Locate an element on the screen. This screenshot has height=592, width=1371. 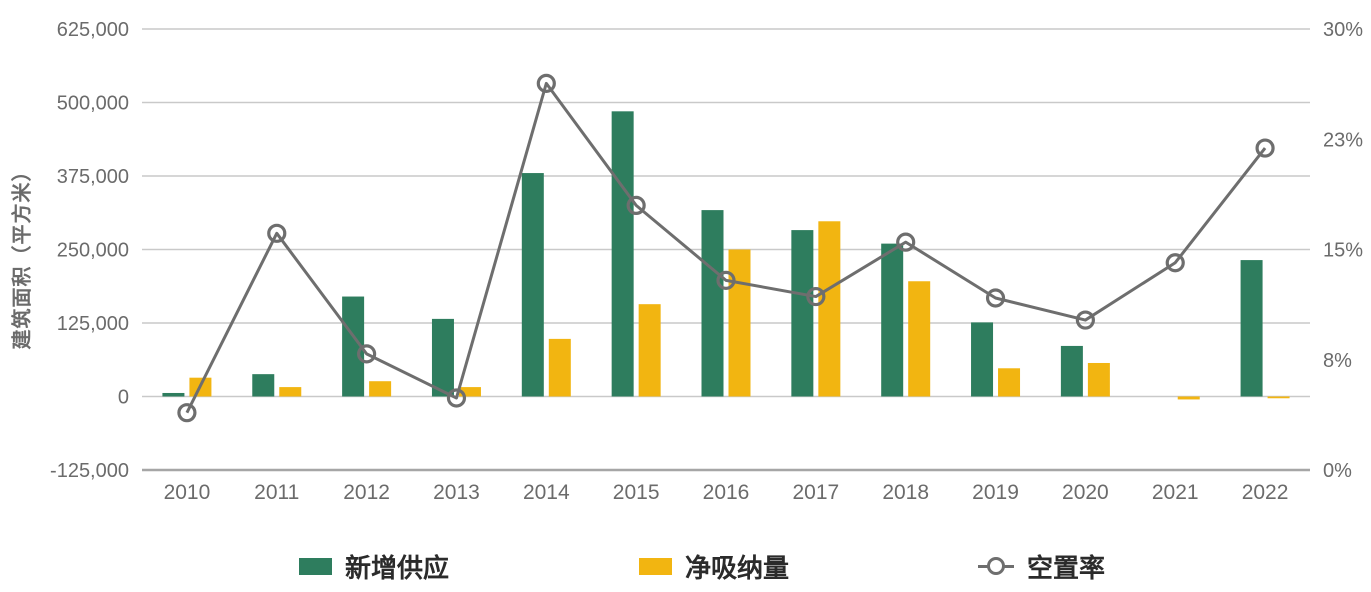
x-tick-label: 2021 is located at coordinates (1175, 492).